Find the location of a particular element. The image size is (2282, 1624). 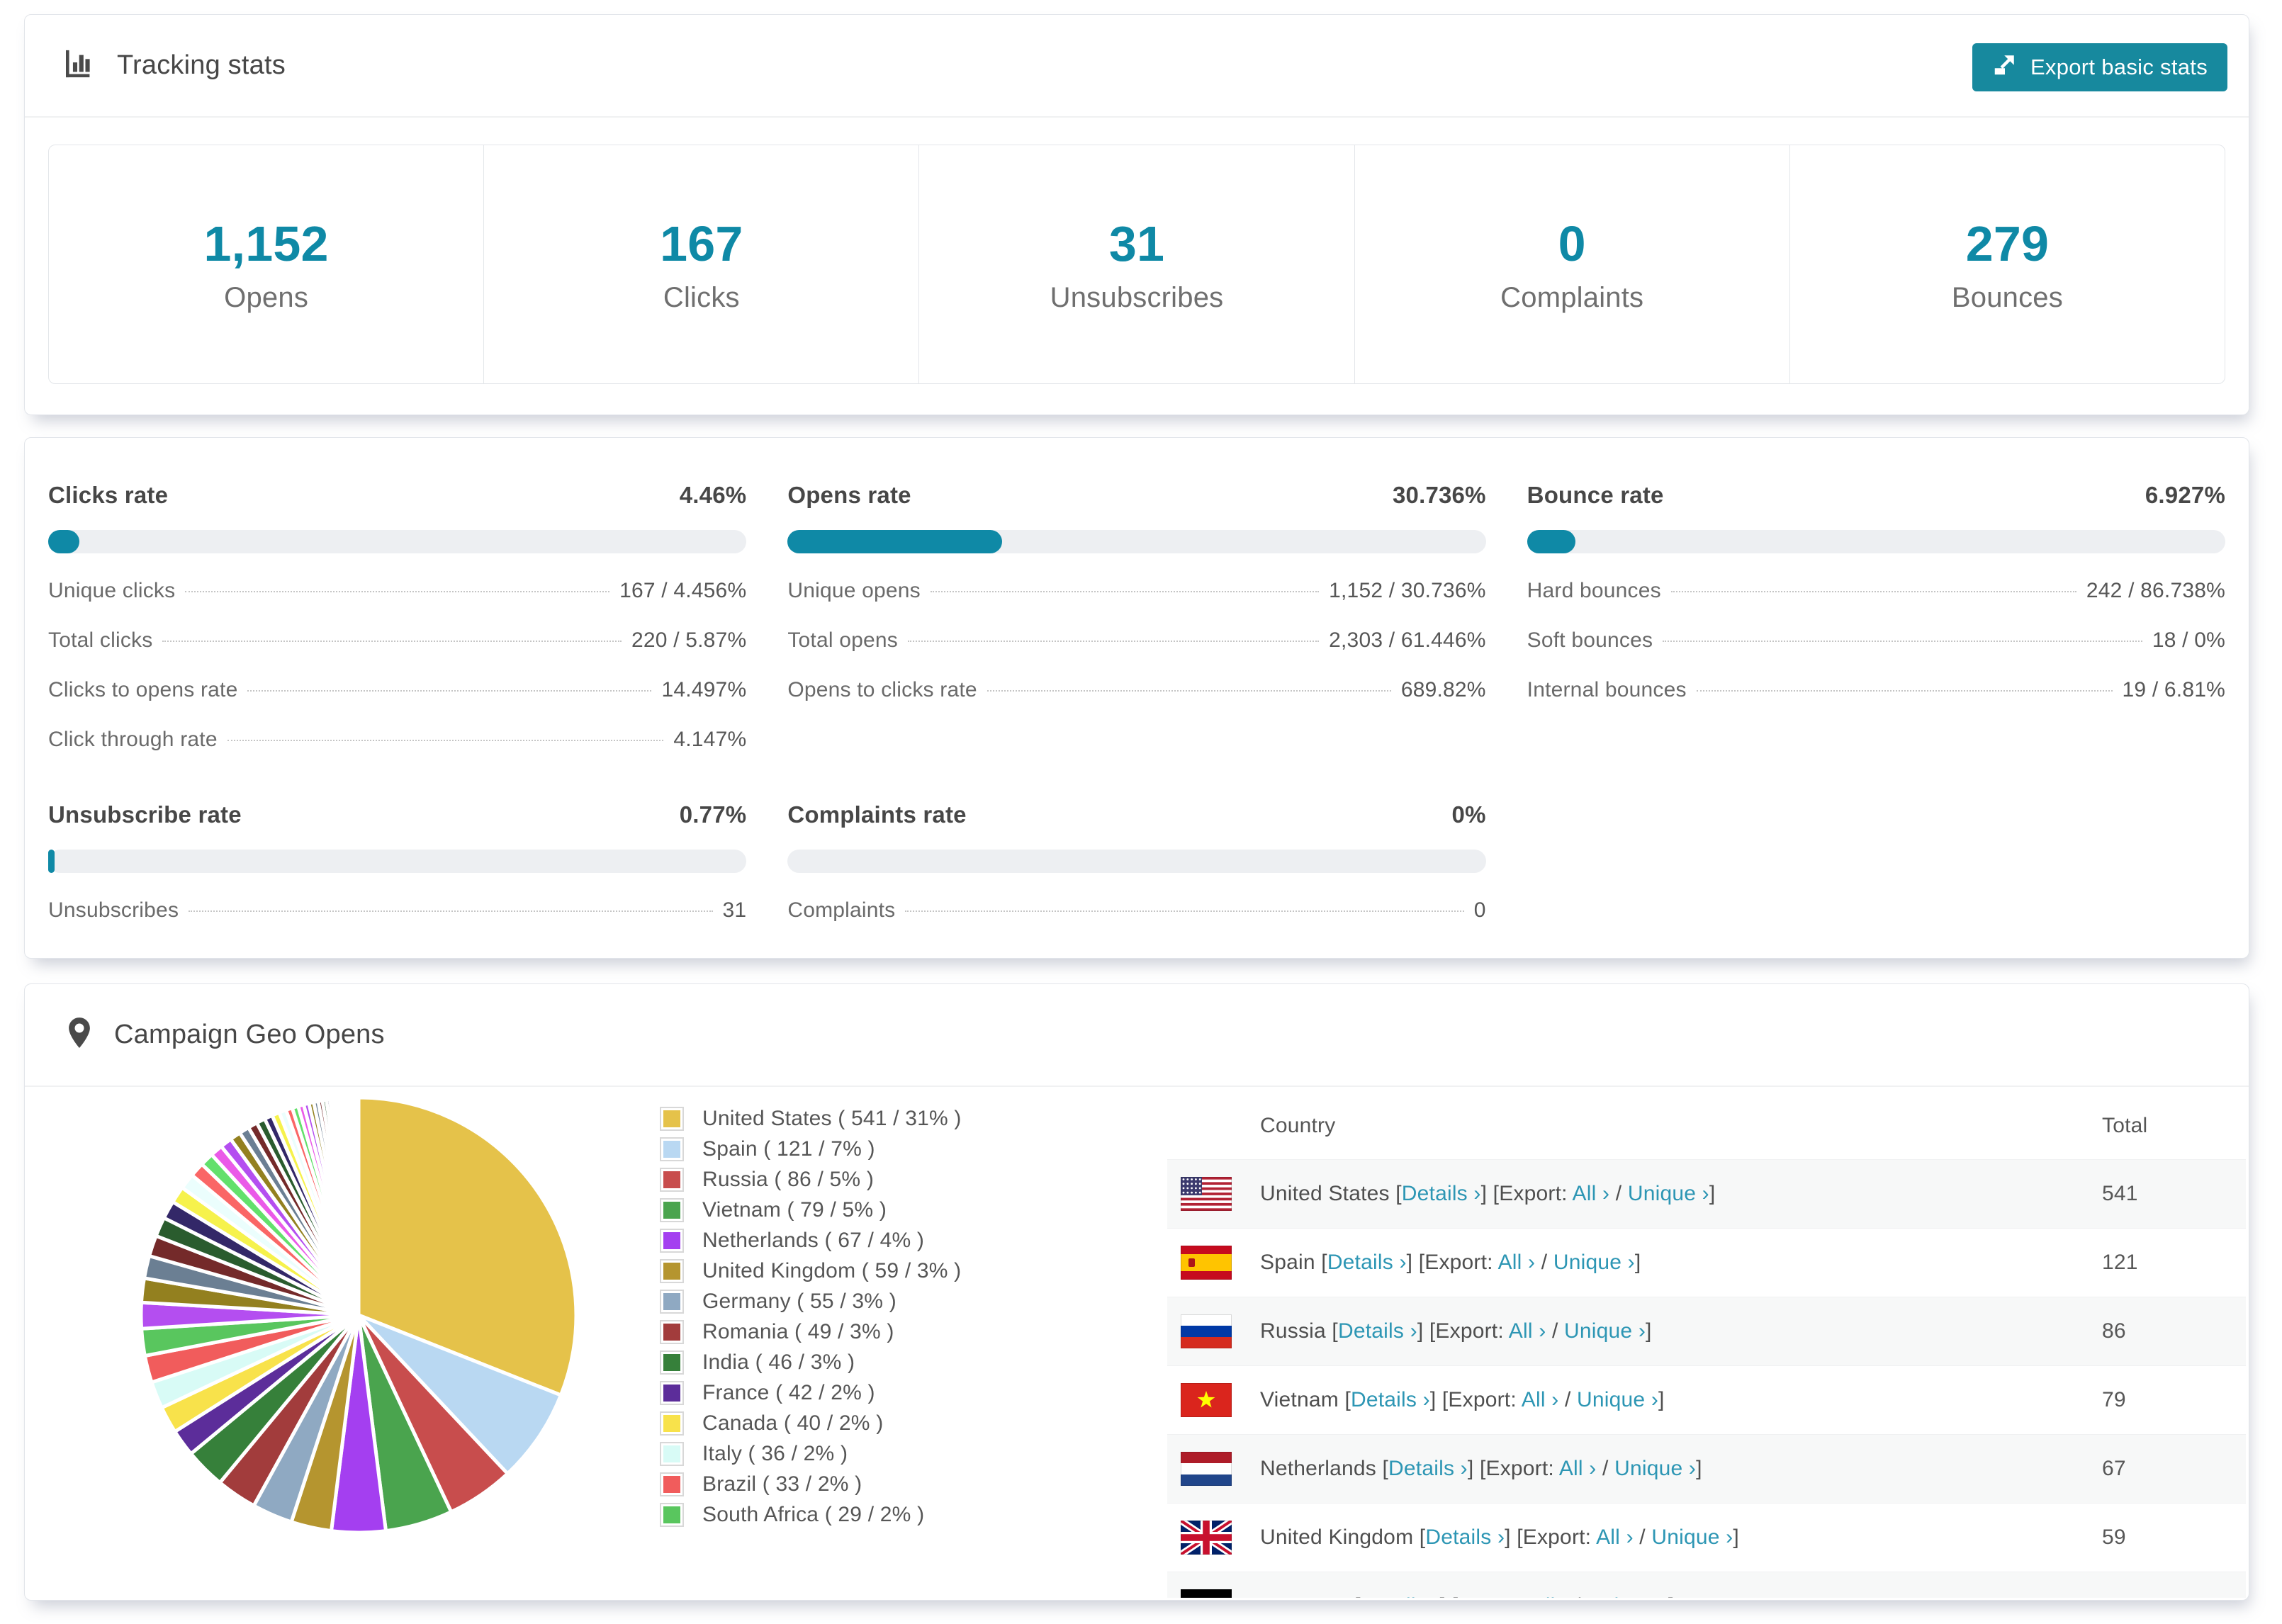

details-link-united-kingdom: Details › is located at coordinates (1465, 1537).